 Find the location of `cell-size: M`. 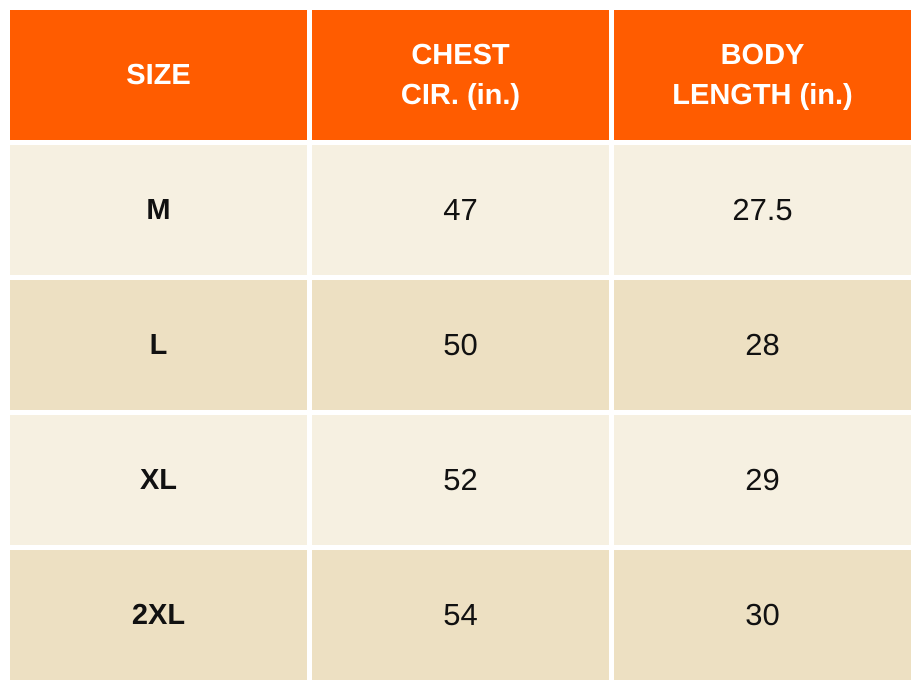

cell-size: M is located at coordinates (158, 210).